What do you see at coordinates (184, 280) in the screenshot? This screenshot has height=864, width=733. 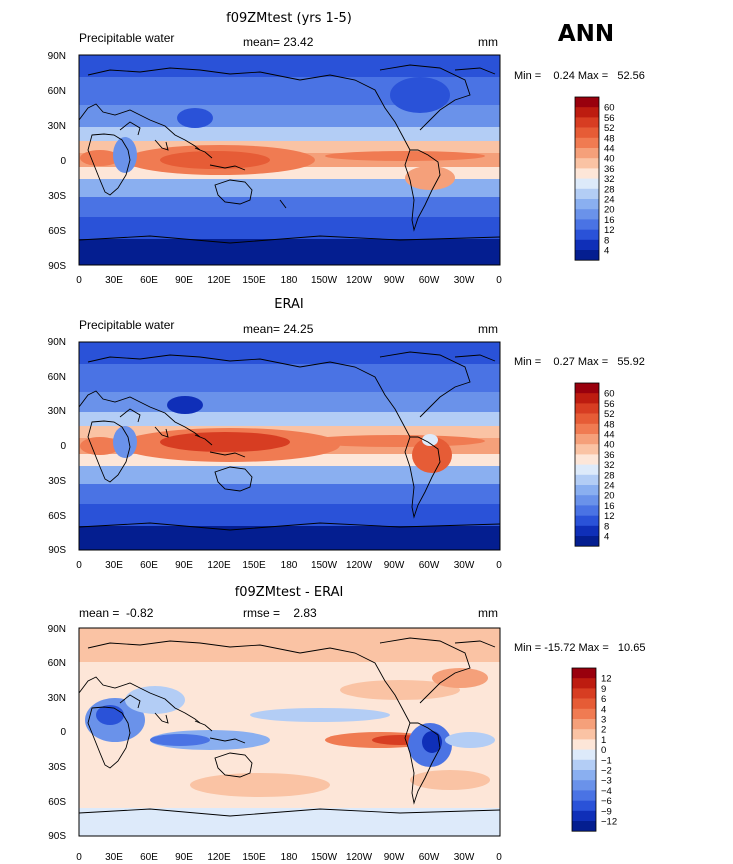 I see `lon-tick-label: 90E` at bounding box center [184, 280].